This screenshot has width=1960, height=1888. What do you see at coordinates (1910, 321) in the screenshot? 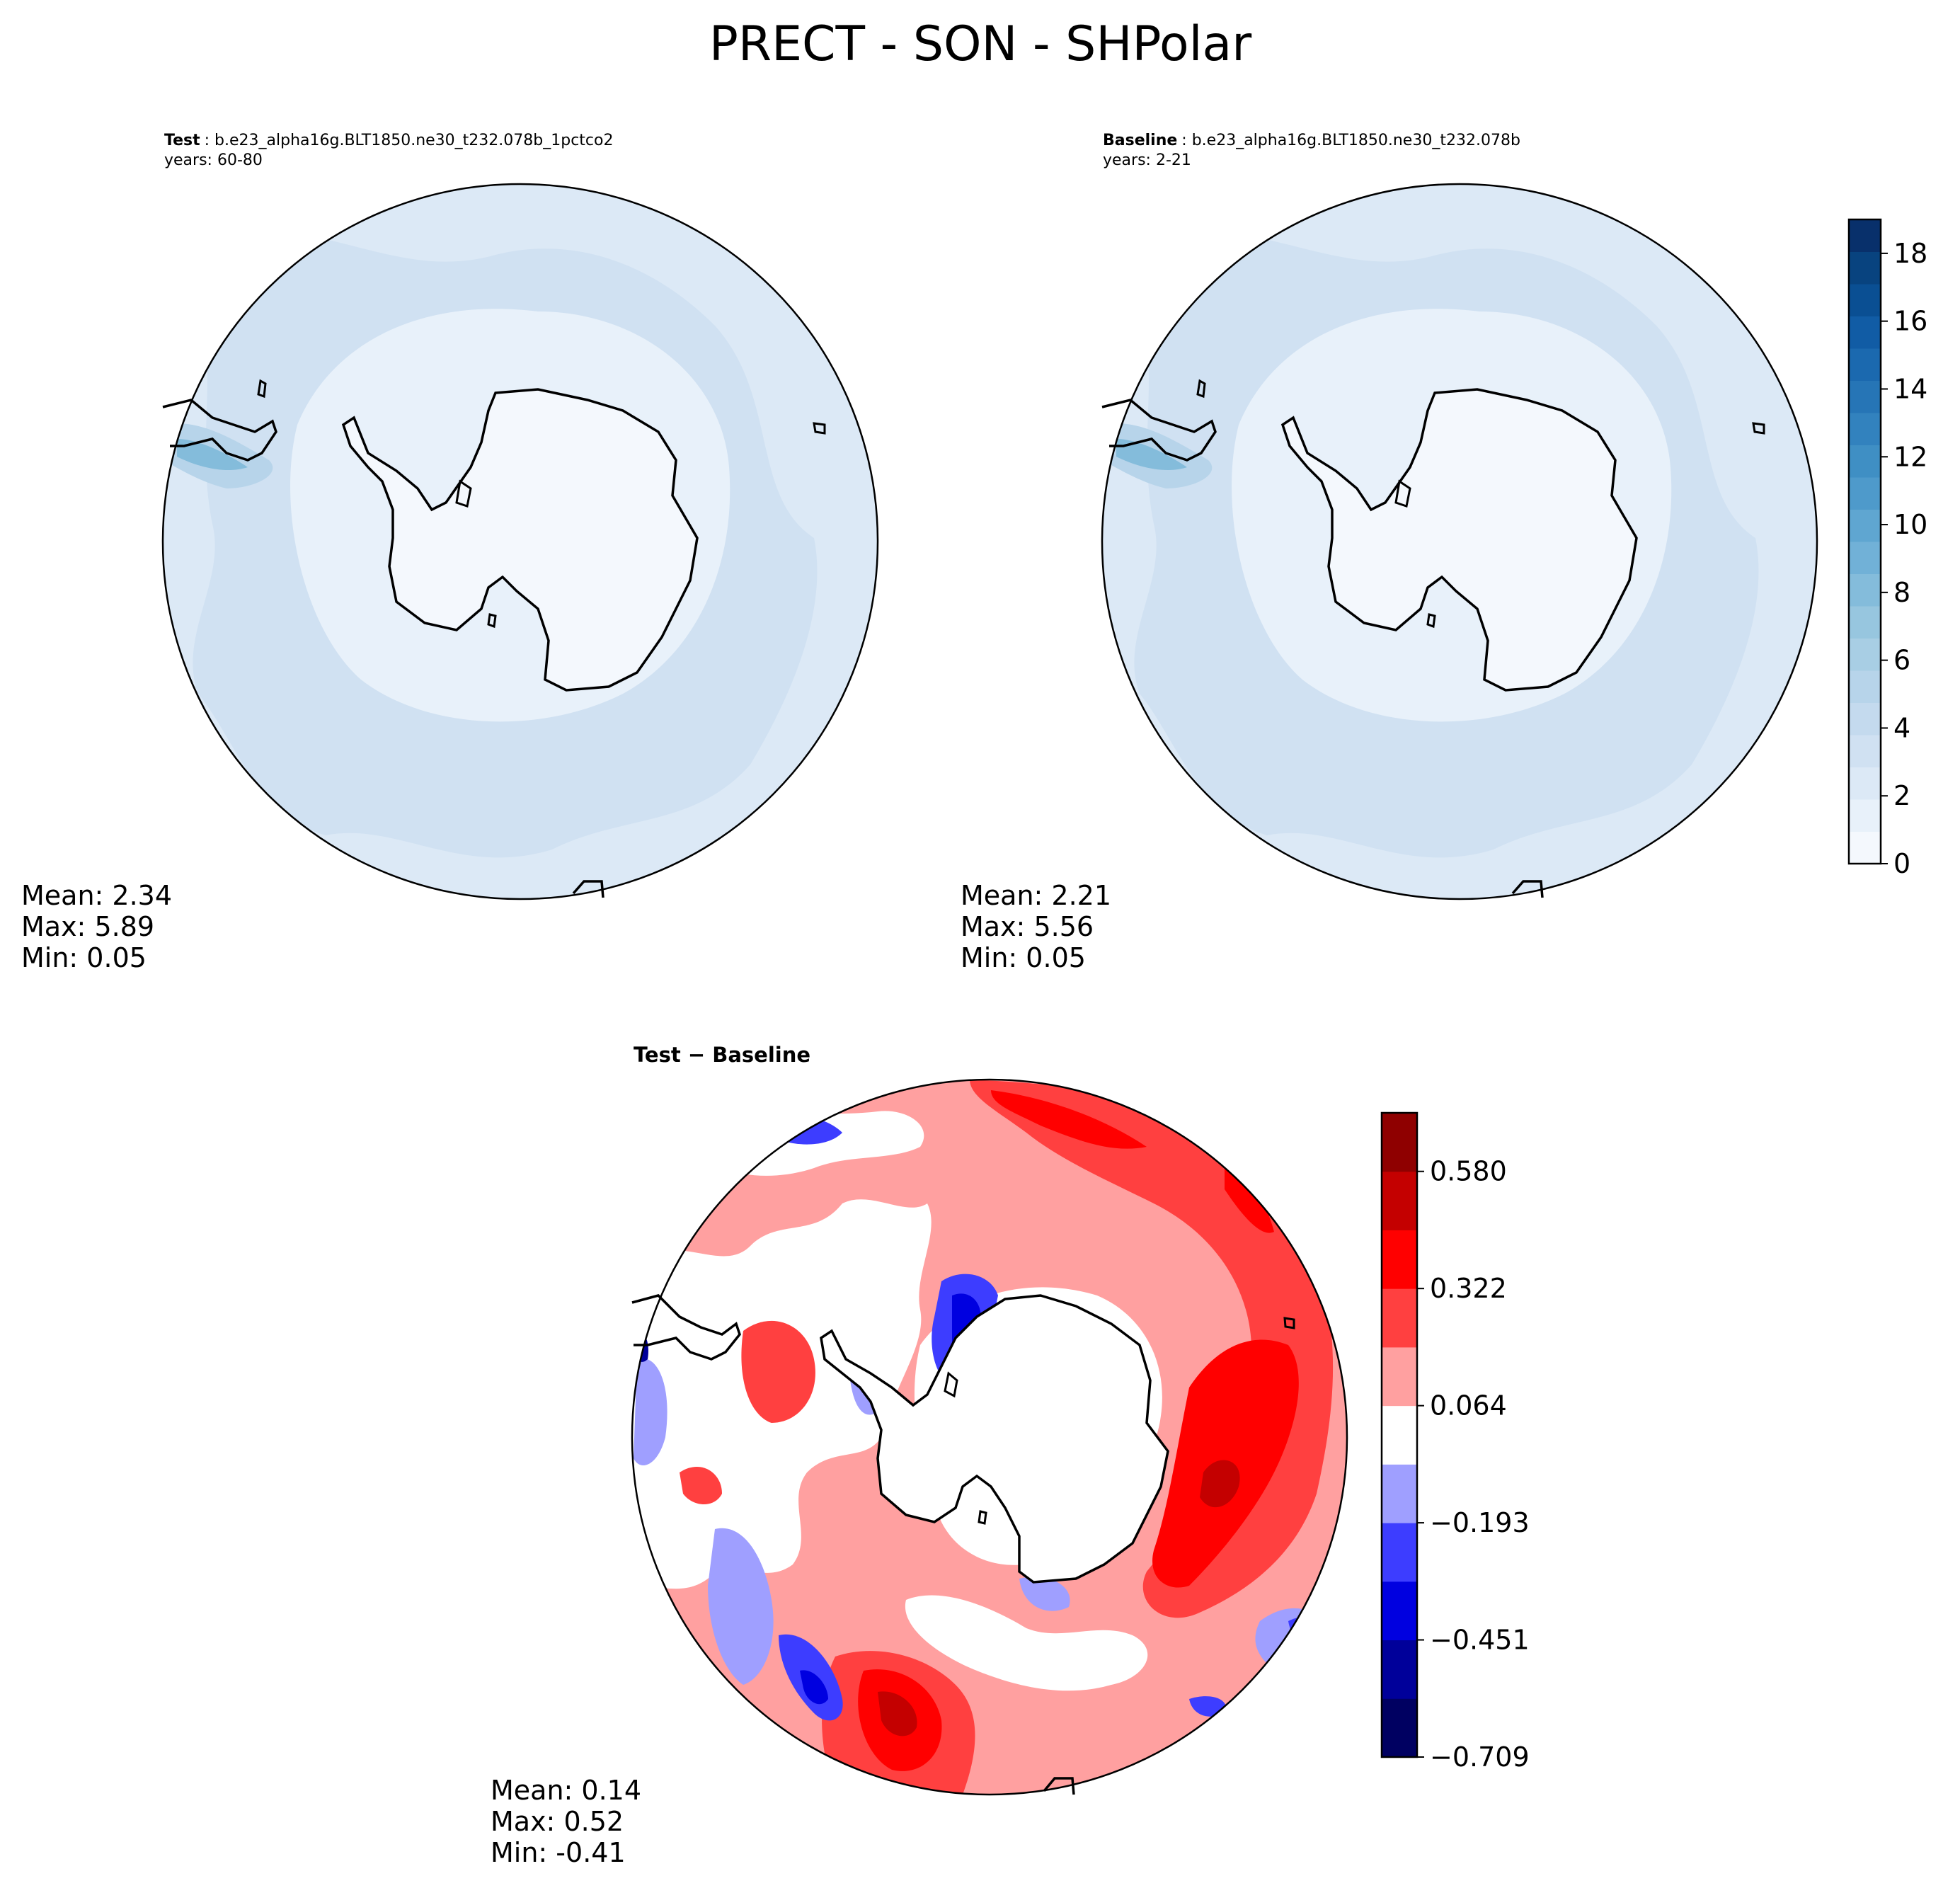
I see `blues-colorbar-tick-label: 16` at bounding box center [1910, 321].